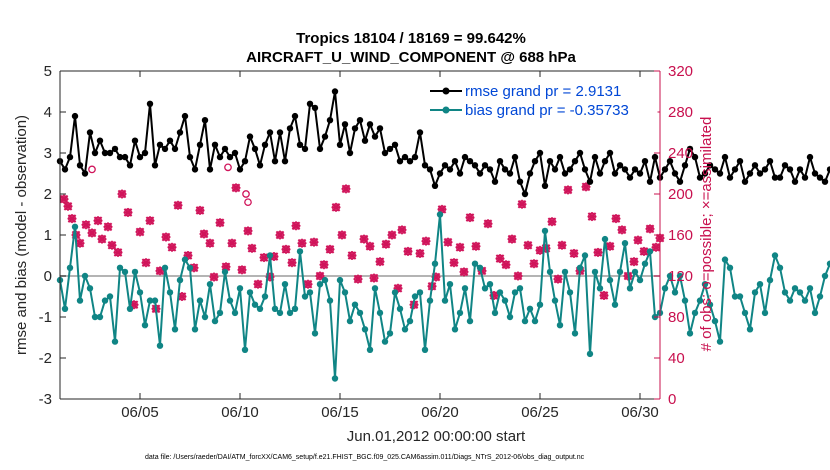 This screenshot has height=470, width=830. Describe the element at coordinates (436, 436) in the screenshot. I see `x-axis-label: Jun.01,2012 00:00:00 start` at that location.